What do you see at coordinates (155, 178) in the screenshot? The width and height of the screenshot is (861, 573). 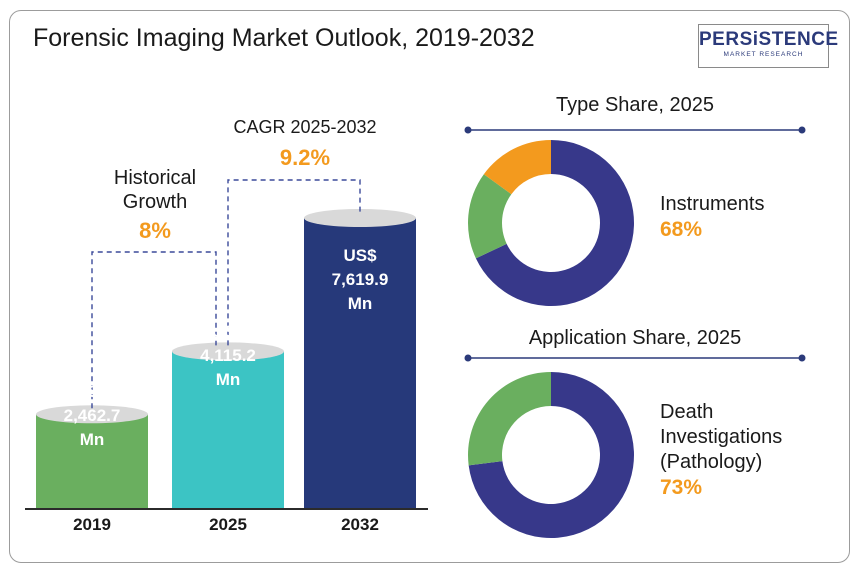 I see `historical-label-line1: Historical` at bounding box center [155, 178].